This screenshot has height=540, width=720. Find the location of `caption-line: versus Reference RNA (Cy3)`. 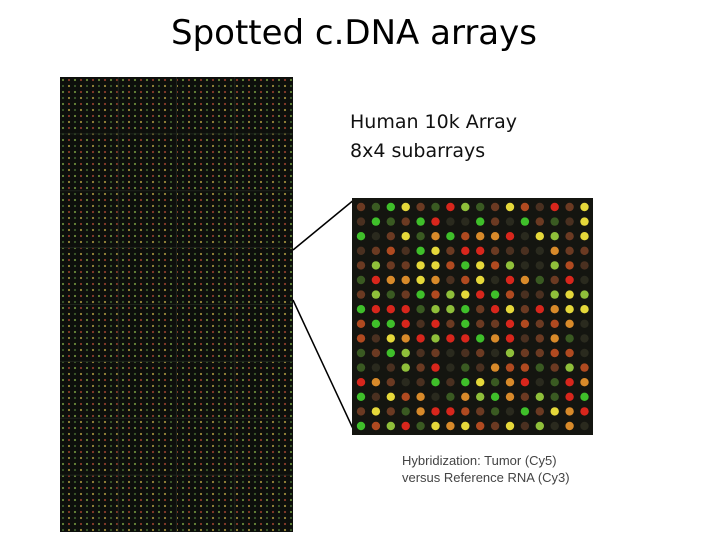

caption-line: versus Reference RNA (Cy3) is located at coordinates (486, 477).